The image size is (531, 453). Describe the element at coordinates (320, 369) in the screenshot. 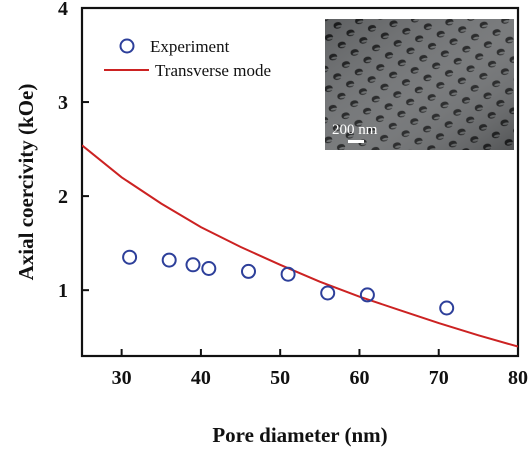

I see `x-axis-ticks: 30 40 50 60 70 80` at that location.